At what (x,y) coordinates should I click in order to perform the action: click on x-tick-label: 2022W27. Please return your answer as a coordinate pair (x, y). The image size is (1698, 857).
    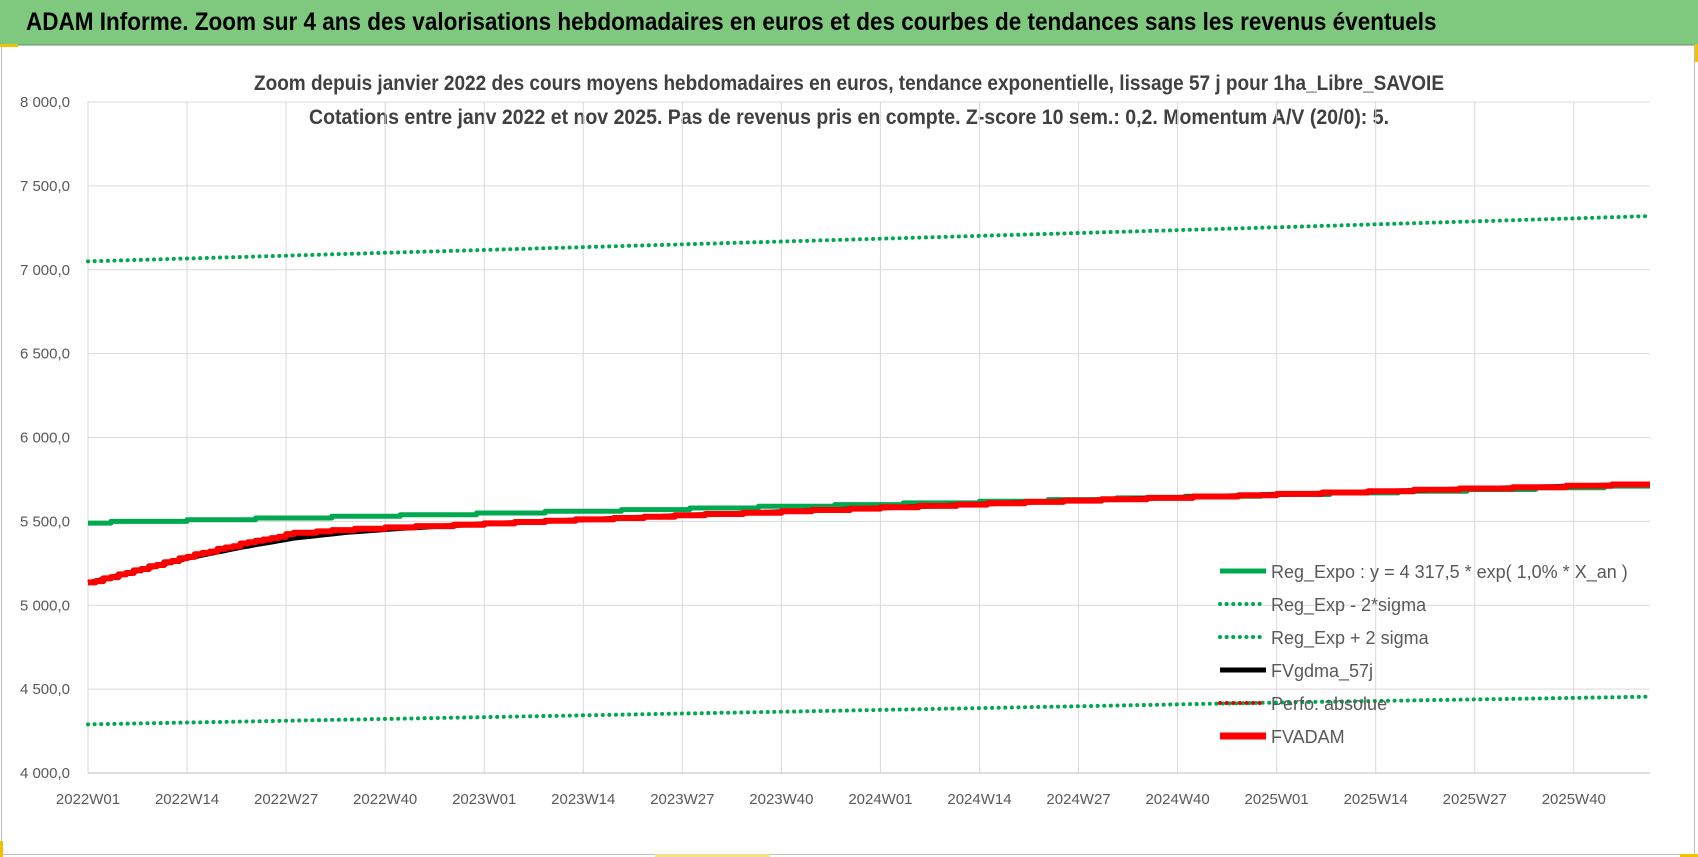
    Looking at the image, I should click on (286, 799).